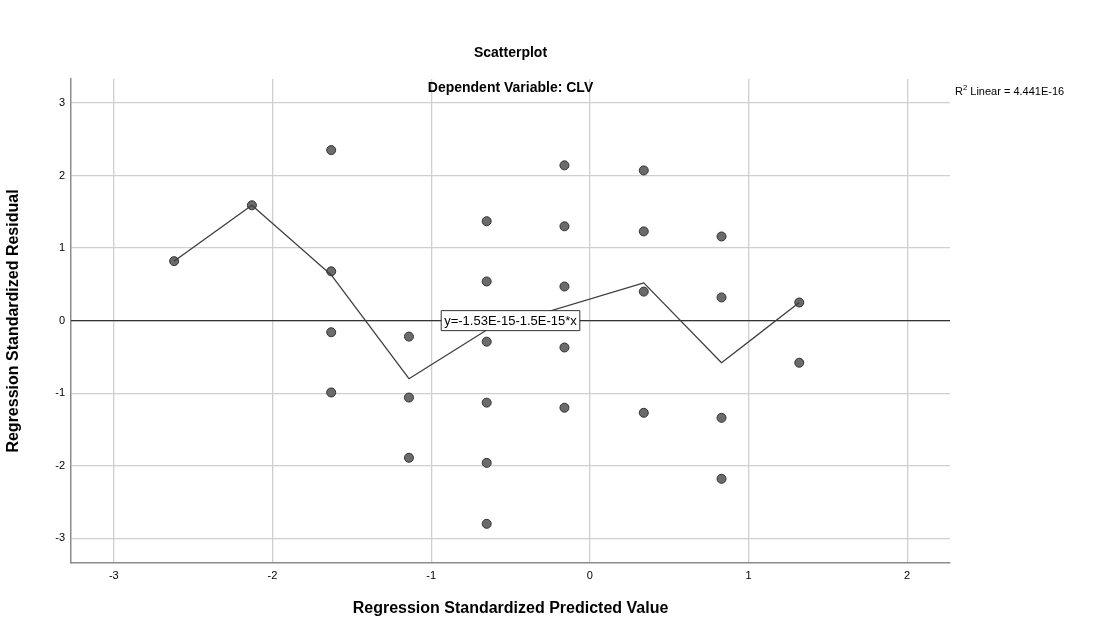 The width and height of the screenshot is (1095, 626). Describe the element at coordinates (60, 392) in the screenshot. I see `y-tick-label: -1` at that location.